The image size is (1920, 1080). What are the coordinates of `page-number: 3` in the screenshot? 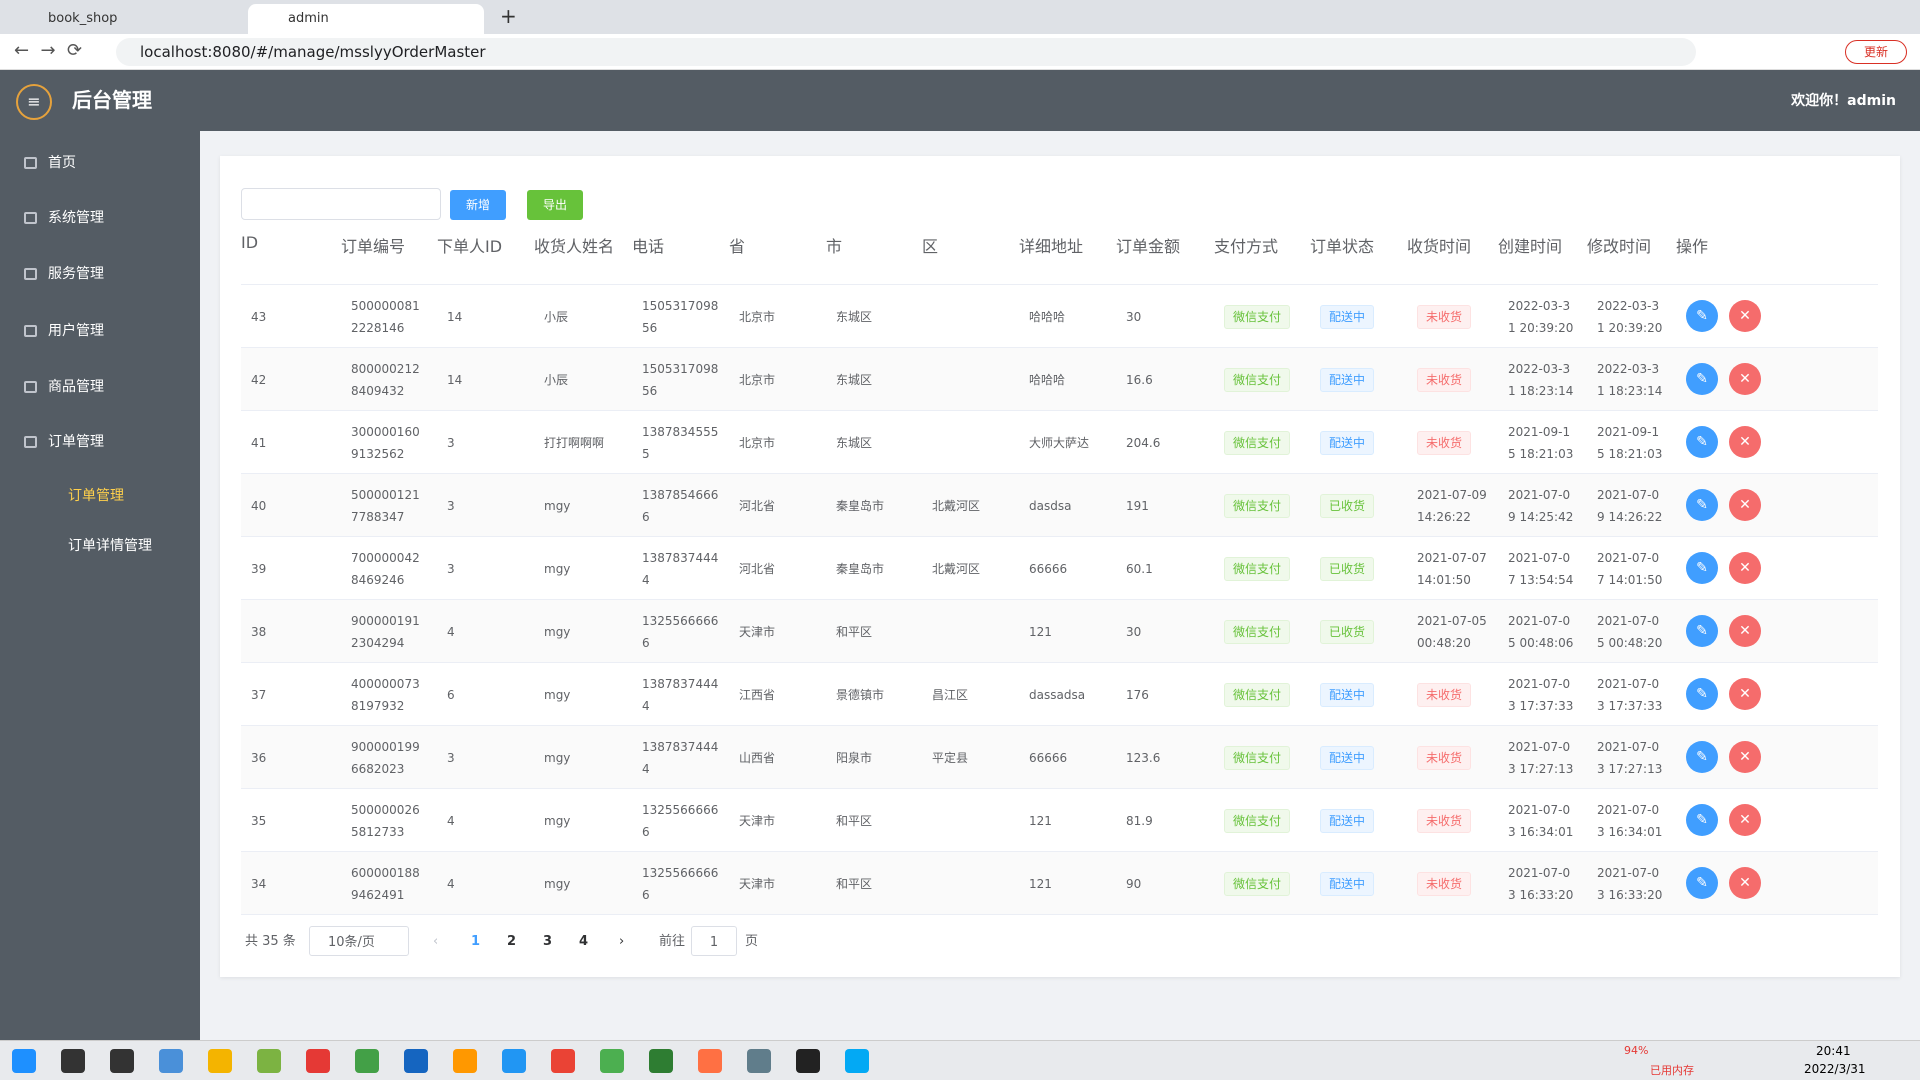 It's located at (548, 941).